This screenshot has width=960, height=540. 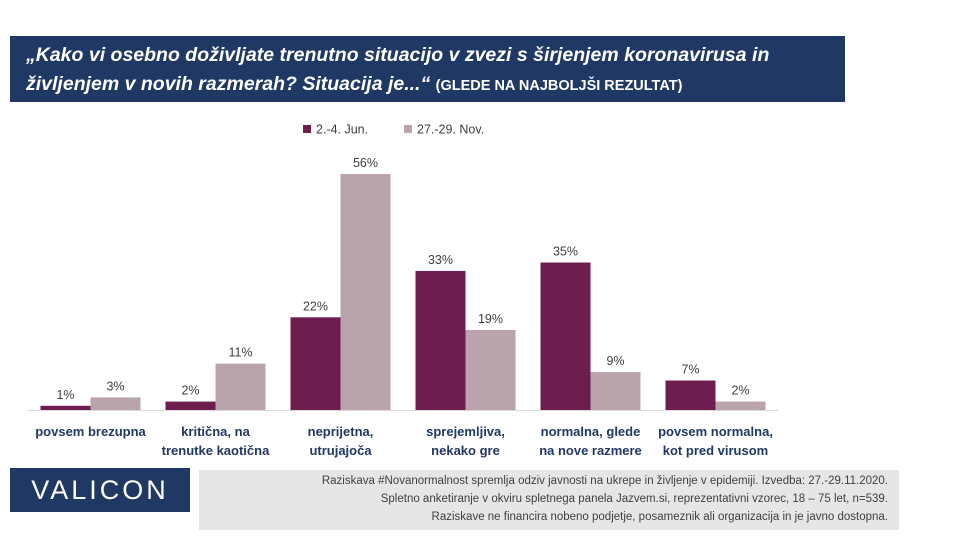 What do you see at coordinates (341, 431) in the screenshot?
I see `category-label-2-0: neprijetna,` at bounding box center [341, 431].